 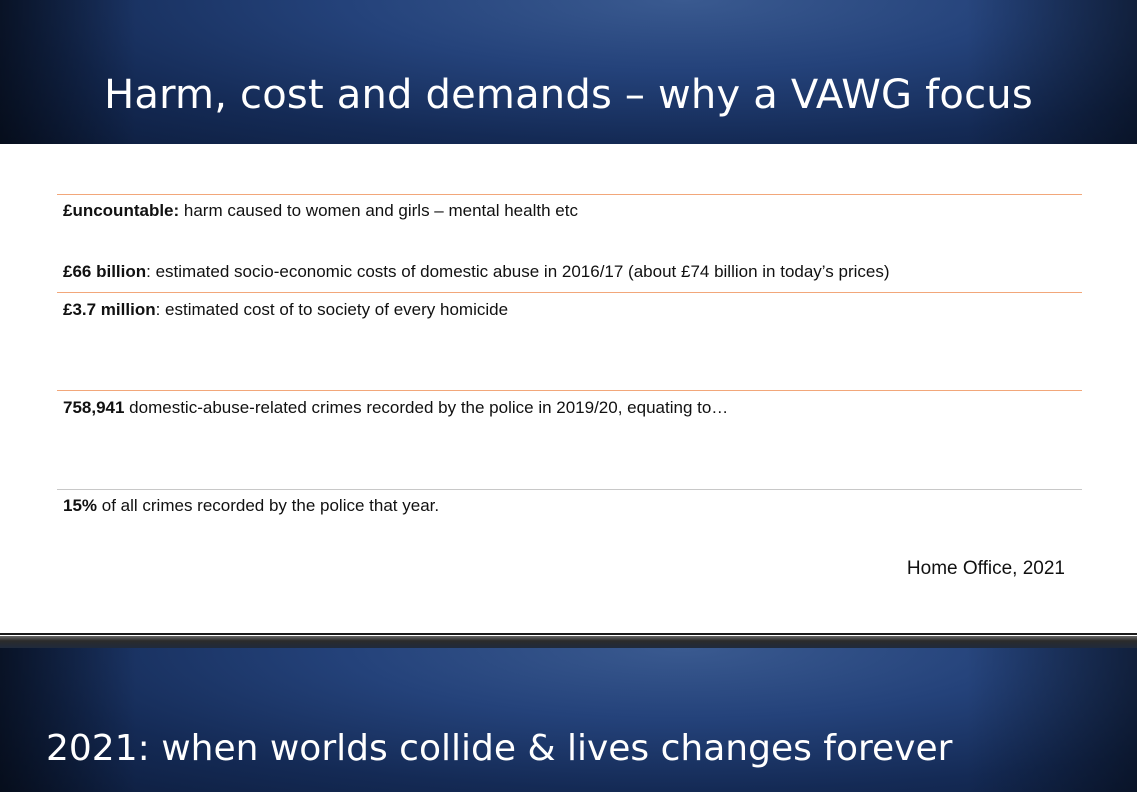 What do you see at coordinates (568, 634) in the screenshot?
I see `slide-divider` at bounding box center [568, 634].